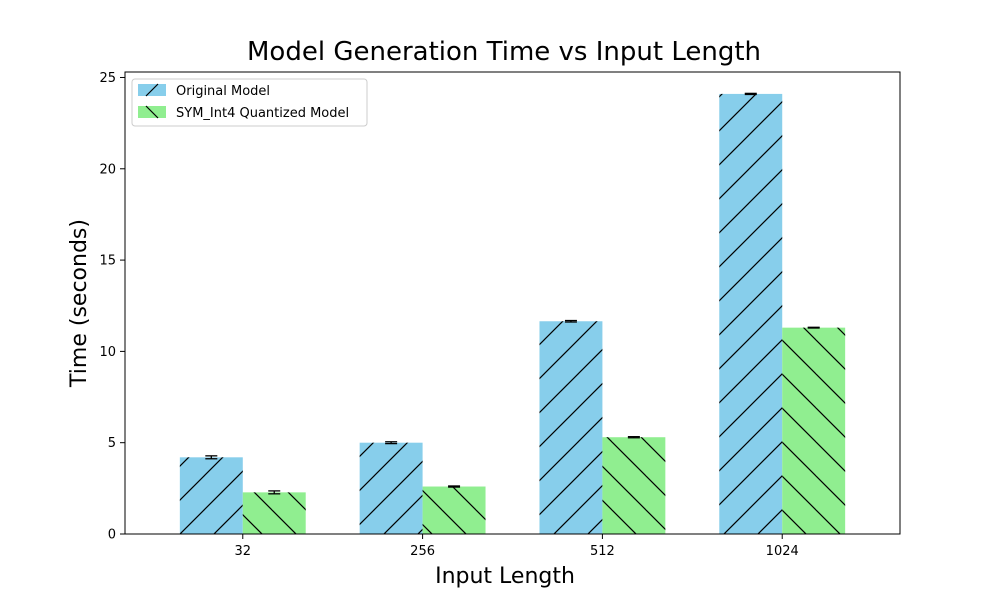 The image size is (1000, 600). I want to click on legend-hatch-original, so click(152, 90).